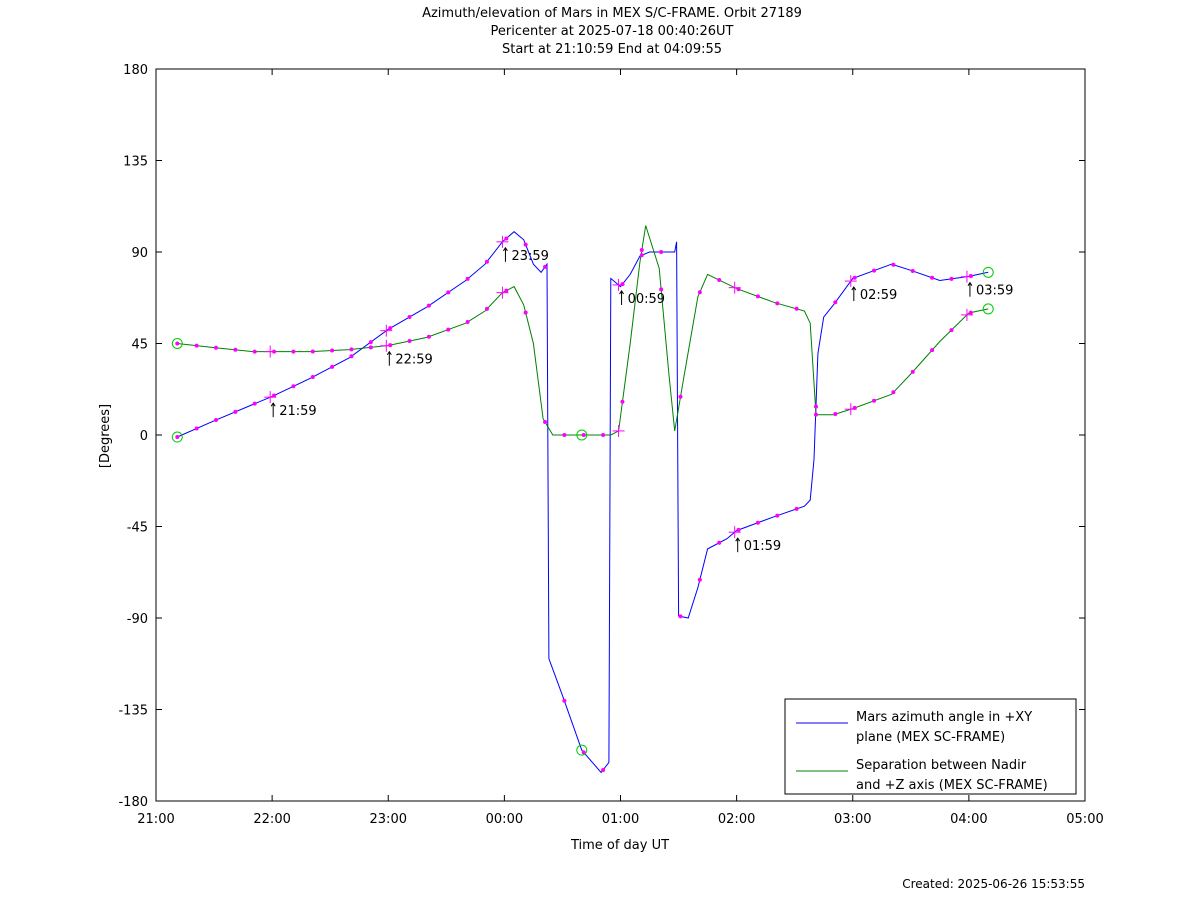  What do you see at coordinates (620, 819) in the screenshot?
I see `x-tick-label: 01:00` at bounding box center [620, 819].